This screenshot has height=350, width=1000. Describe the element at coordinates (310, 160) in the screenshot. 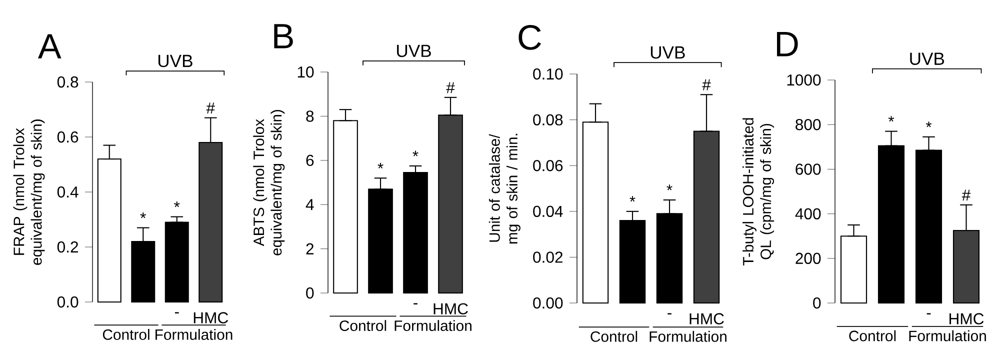

I see `y-tick-label: 6` at that location.